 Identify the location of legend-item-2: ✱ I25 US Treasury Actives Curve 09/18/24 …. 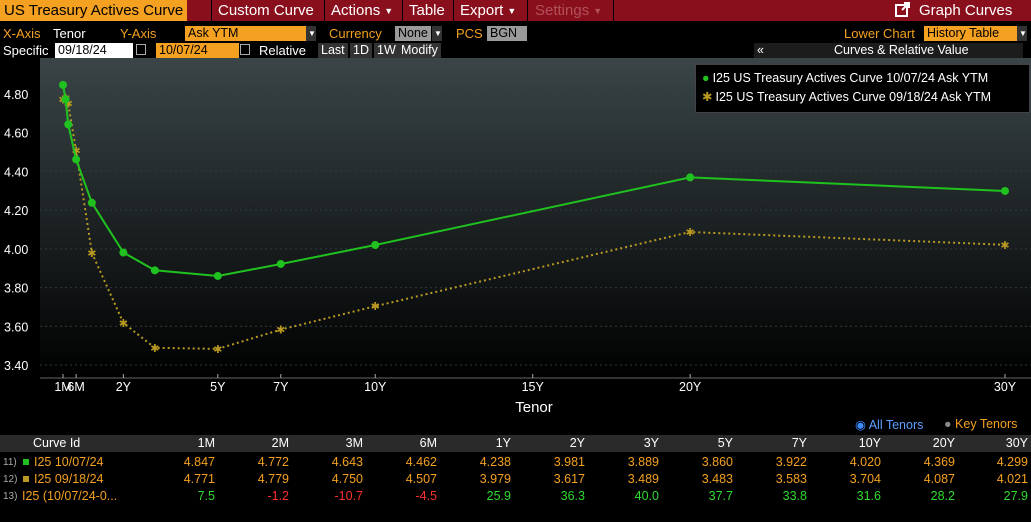
(846, 96).